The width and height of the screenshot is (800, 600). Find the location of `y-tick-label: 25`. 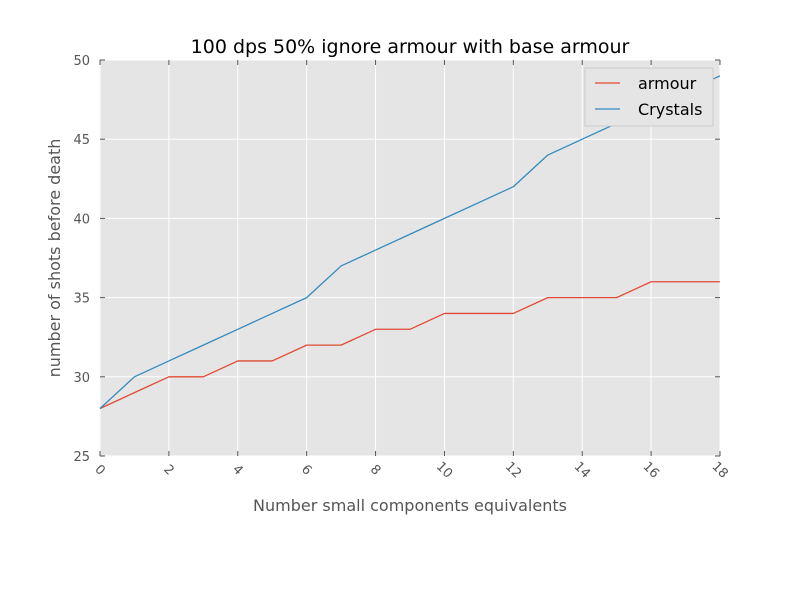

y-tick-label: 25 is located at coordinates (81, 457).